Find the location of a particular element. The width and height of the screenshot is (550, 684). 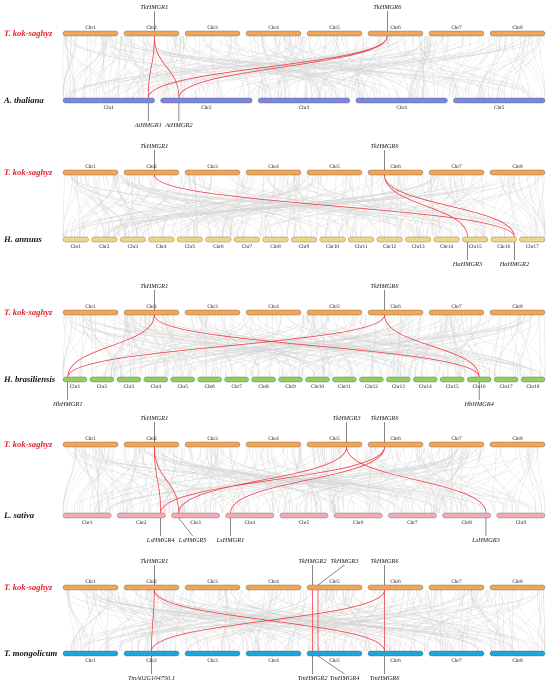

chromosome-label: Chr10 is located at coordinates (317, 387).